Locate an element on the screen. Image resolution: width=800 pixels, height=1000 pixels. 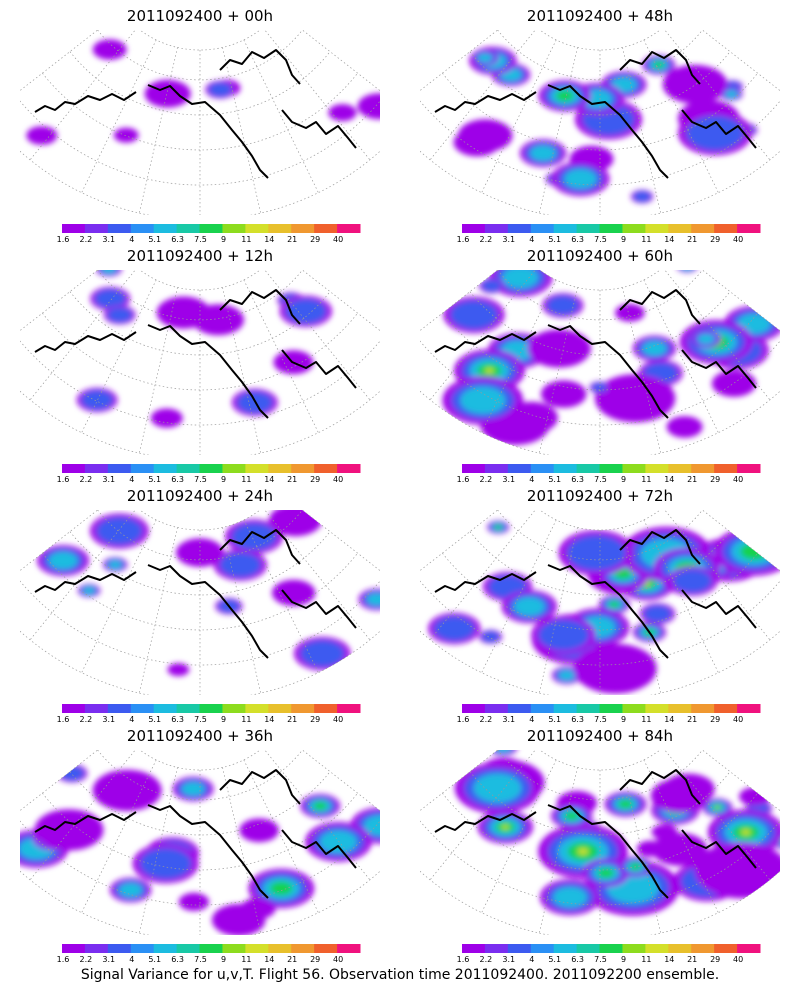
panel-title: 2011092400 + 84h is located at coordinates (600, 736).